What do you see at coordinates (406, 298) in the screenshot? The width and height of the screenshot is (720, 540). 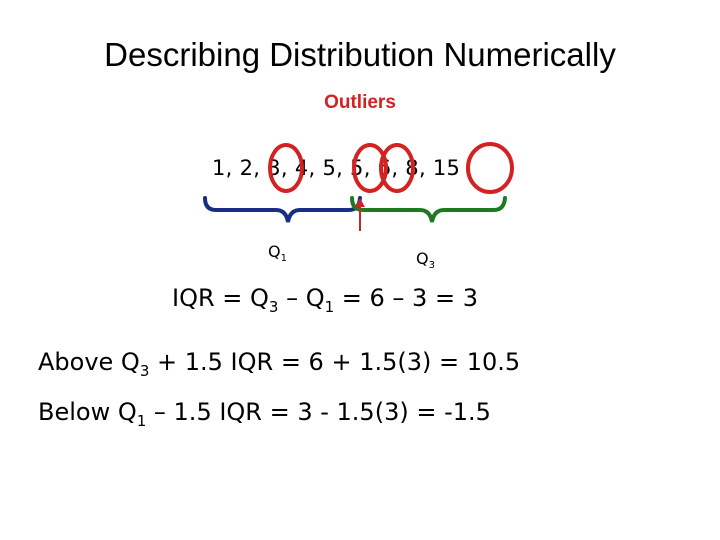 I see `iqr-post: = 6 – 3 = 3` at bounding box center [406, 298].